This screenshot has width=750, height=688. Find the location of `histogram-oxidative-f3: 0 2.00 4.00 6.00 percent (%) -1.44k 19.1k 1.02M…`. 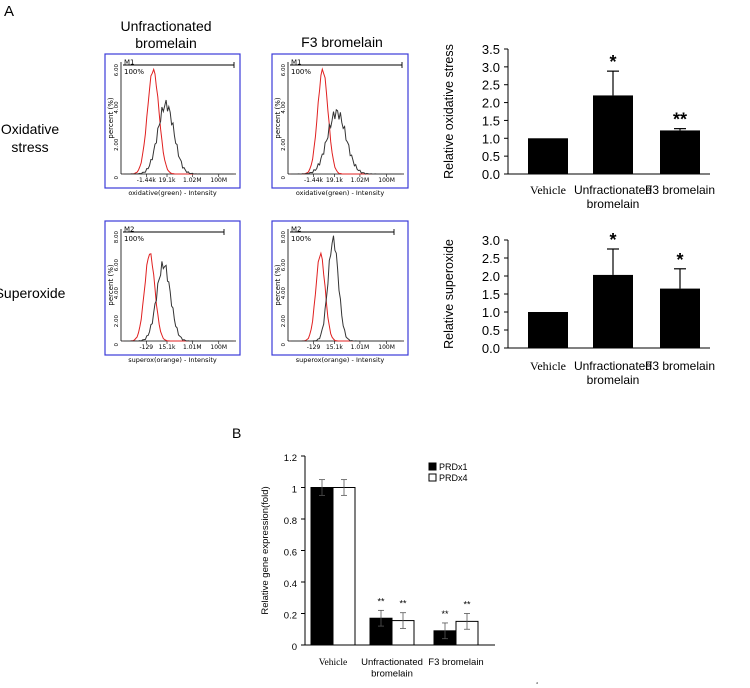

histogram-oxidative-f3: 0 2.00 4.00 6.00 percent (%) -1.44k 19.1k 1.02M… is located at coordinates (340, 125).